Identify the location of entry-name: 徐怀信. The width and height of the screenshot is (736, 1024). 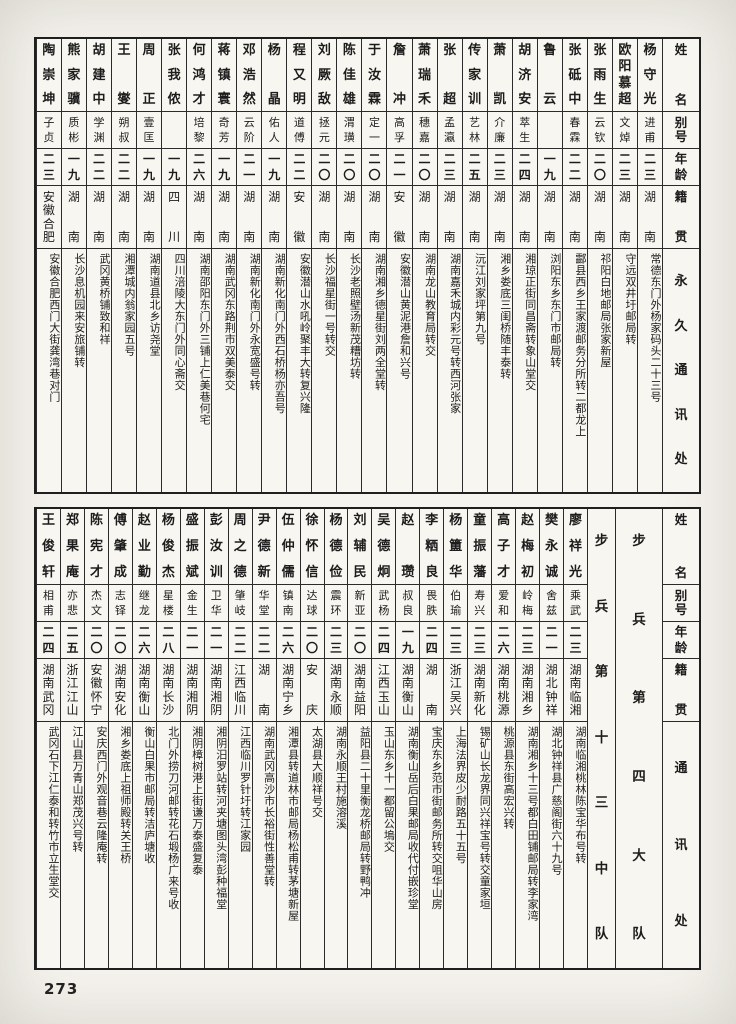
(312, 547).